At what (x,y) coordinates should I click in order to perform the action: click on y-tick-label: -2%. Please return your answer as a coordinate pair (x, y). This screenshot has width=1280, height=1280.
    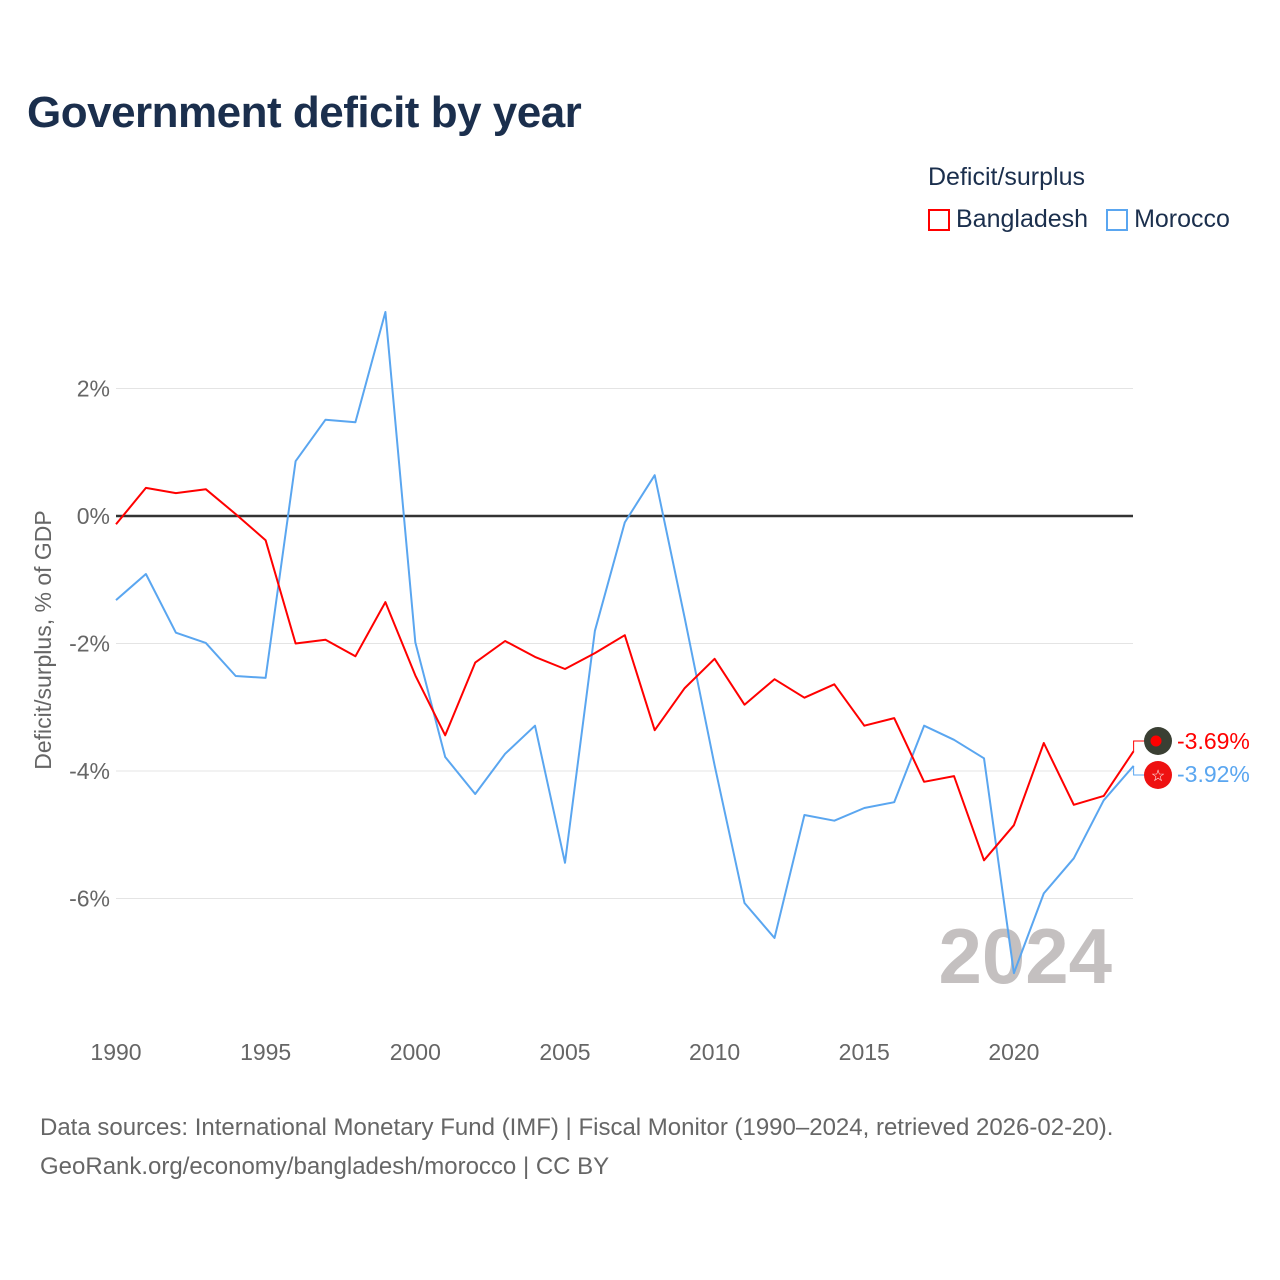
    Looking at the image, I should click on (89, 644).